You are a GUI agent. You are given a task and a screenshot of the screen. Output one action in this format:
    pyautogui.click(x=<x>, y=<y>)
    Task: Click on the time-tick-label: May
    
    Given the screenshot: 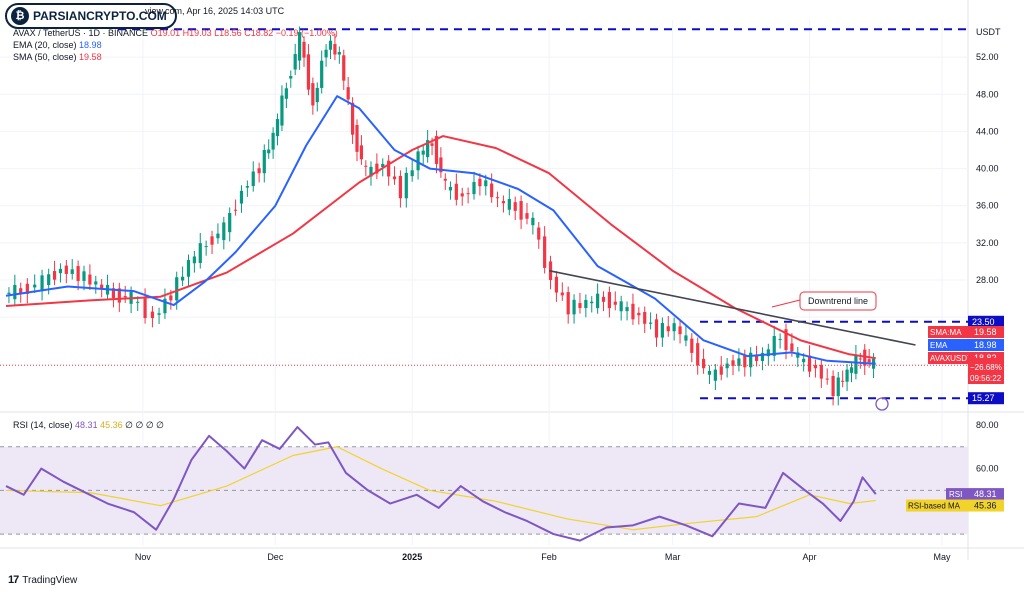 What is the action you would take?
    pyautogui.click(x=942, y=557)
    